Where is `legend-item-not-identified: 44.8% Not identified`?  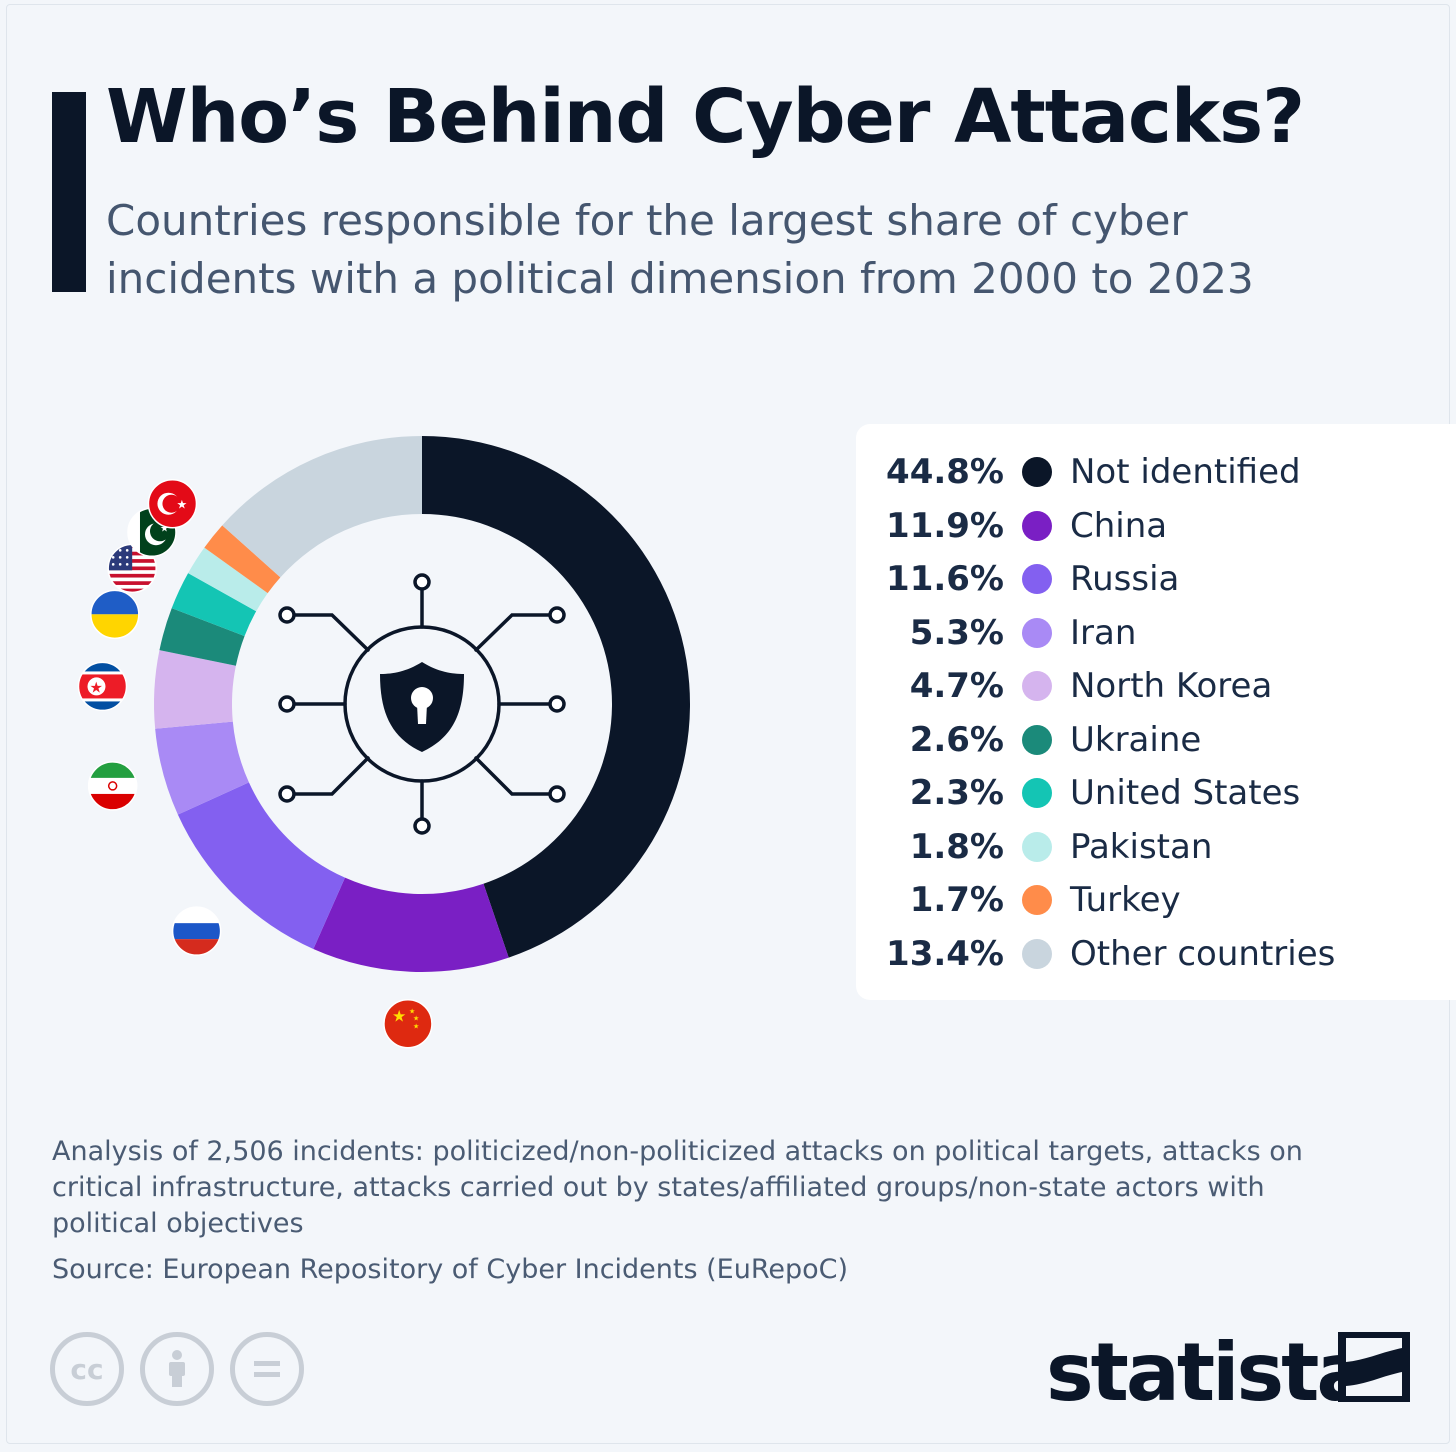
legend-item-not-identified: 44.8% Not identified is located at coordinates (1078, 472).